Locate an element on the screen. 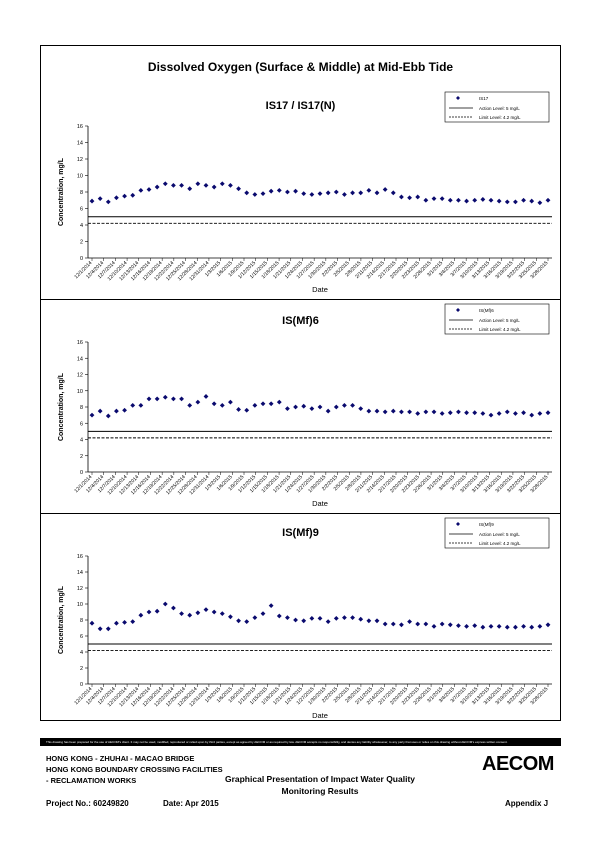  aecom-logo: AECOM is located at coordinates (518, 763).